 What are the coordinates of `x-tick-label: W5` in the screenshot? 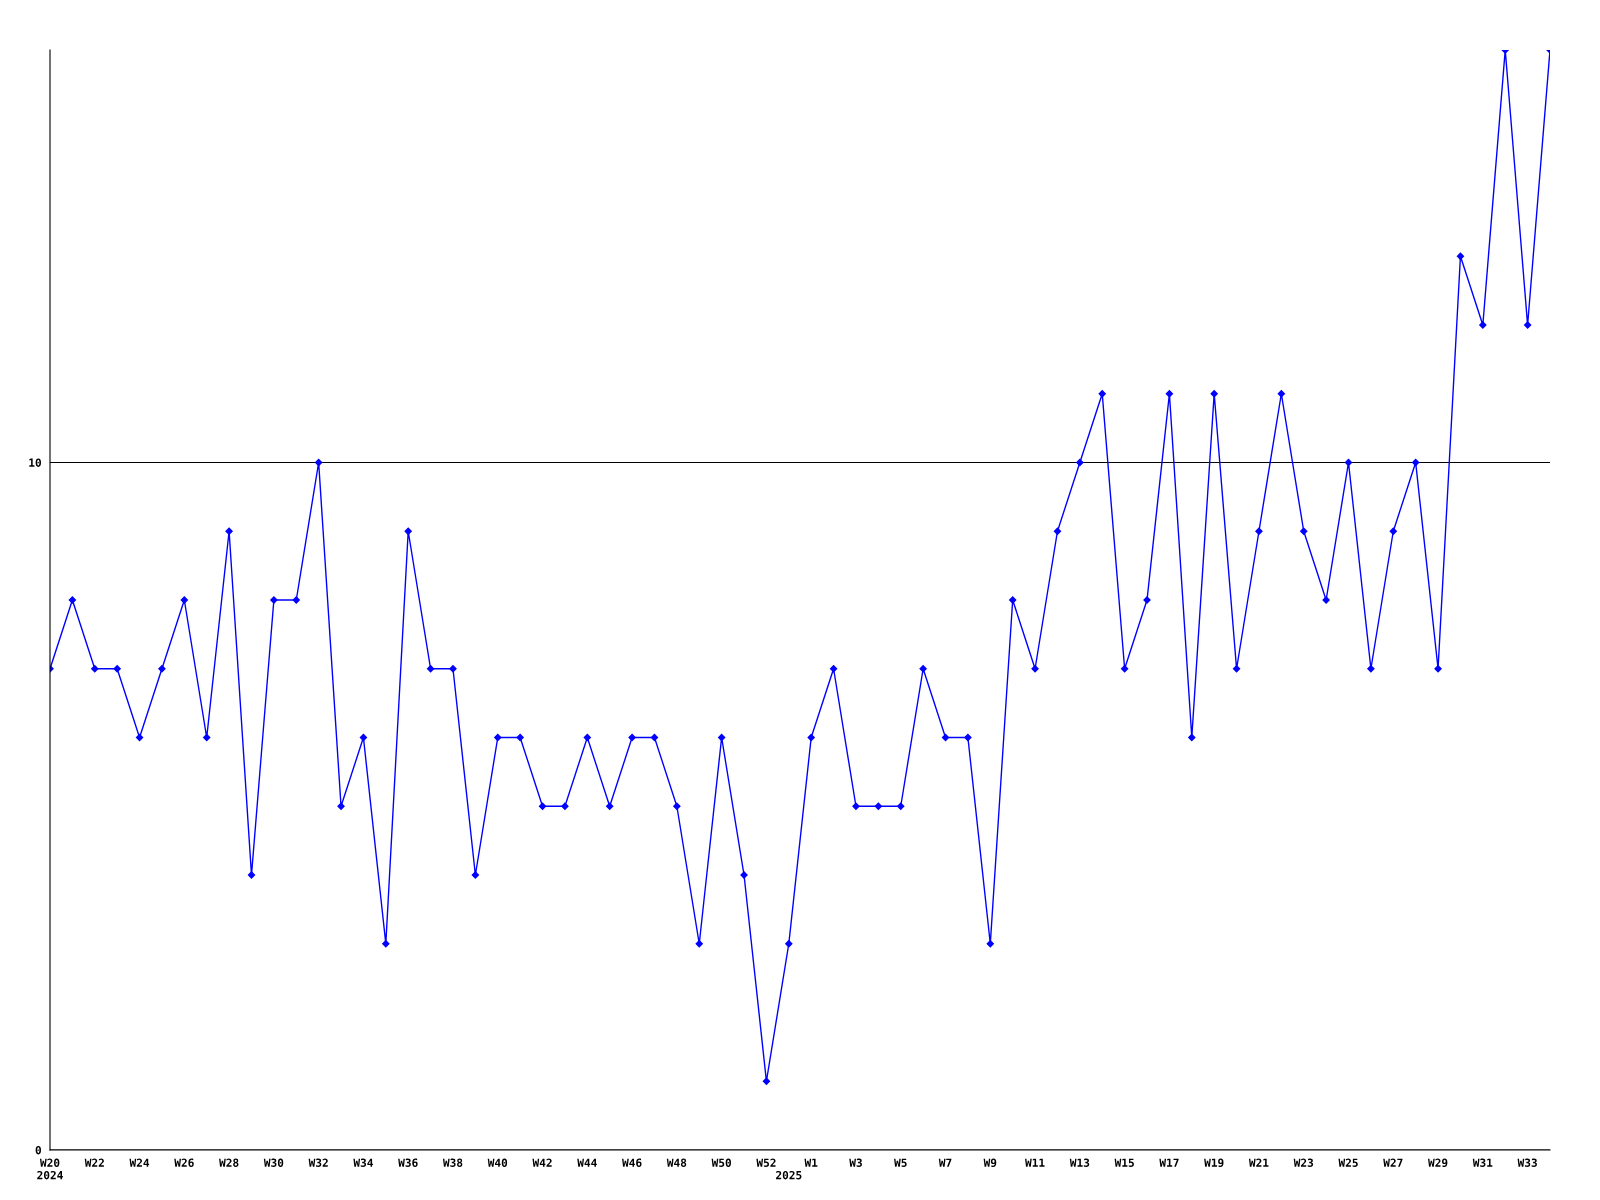 It's located at (900, 1162).